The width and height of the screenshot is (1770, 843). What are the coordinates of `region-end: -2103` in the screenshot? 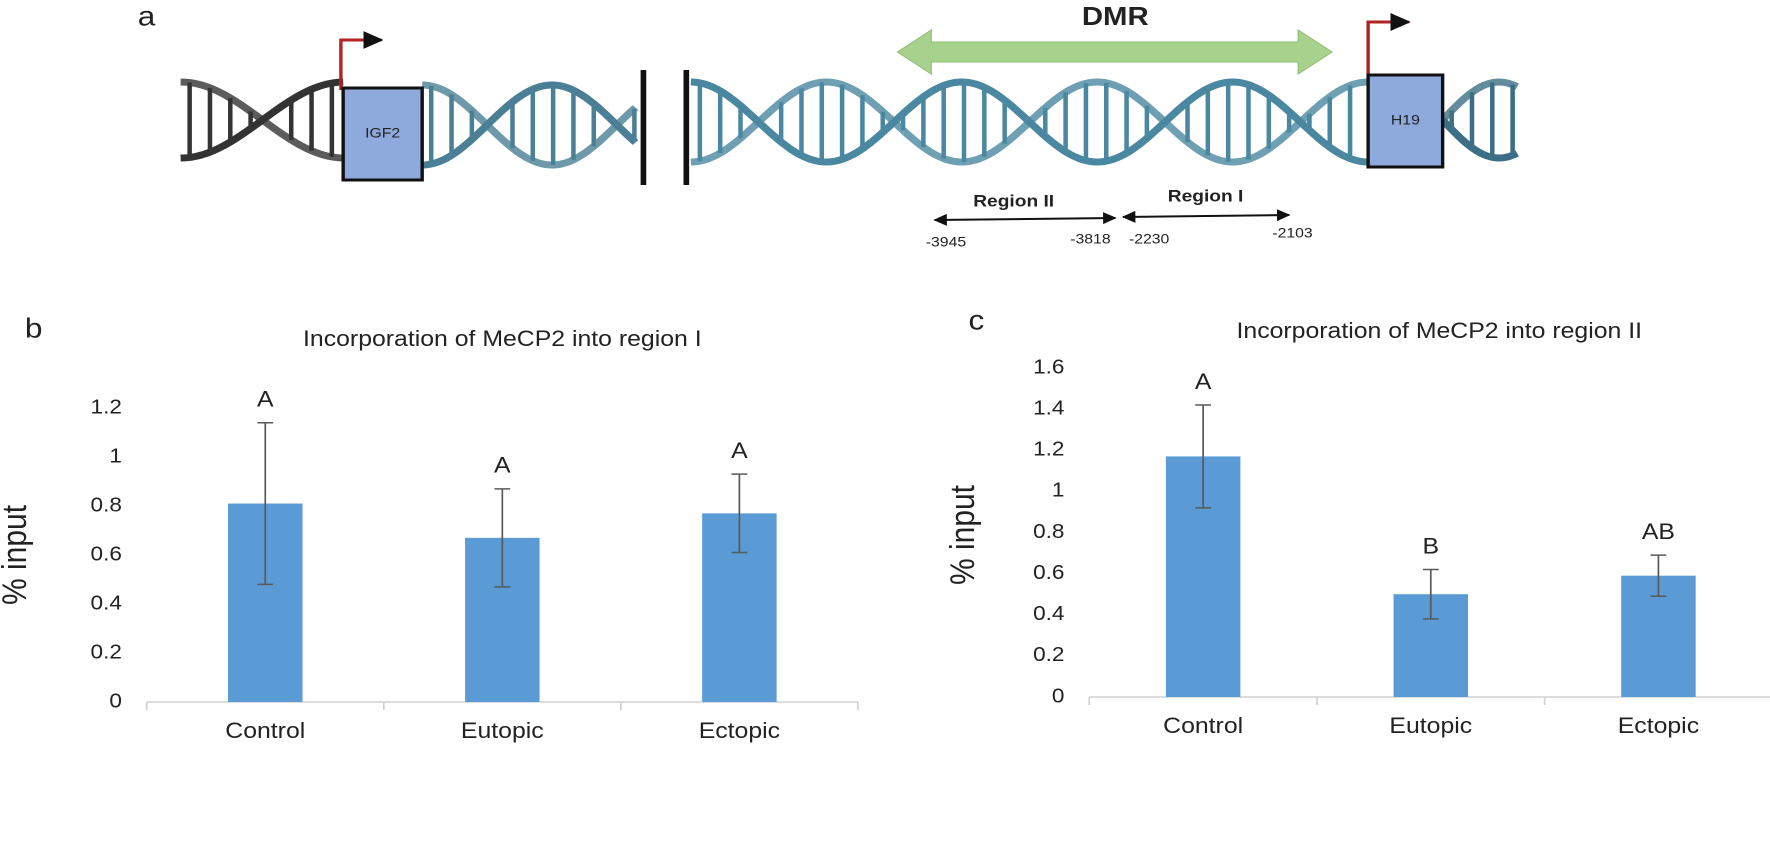 It's located at (1292, 234).